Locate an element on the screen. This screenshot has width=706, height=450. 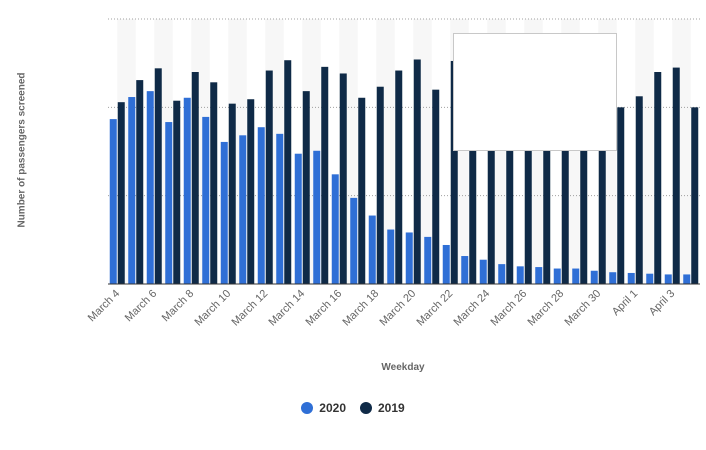
legend-item-2020: 2020 is located at coordinates (323, 408).